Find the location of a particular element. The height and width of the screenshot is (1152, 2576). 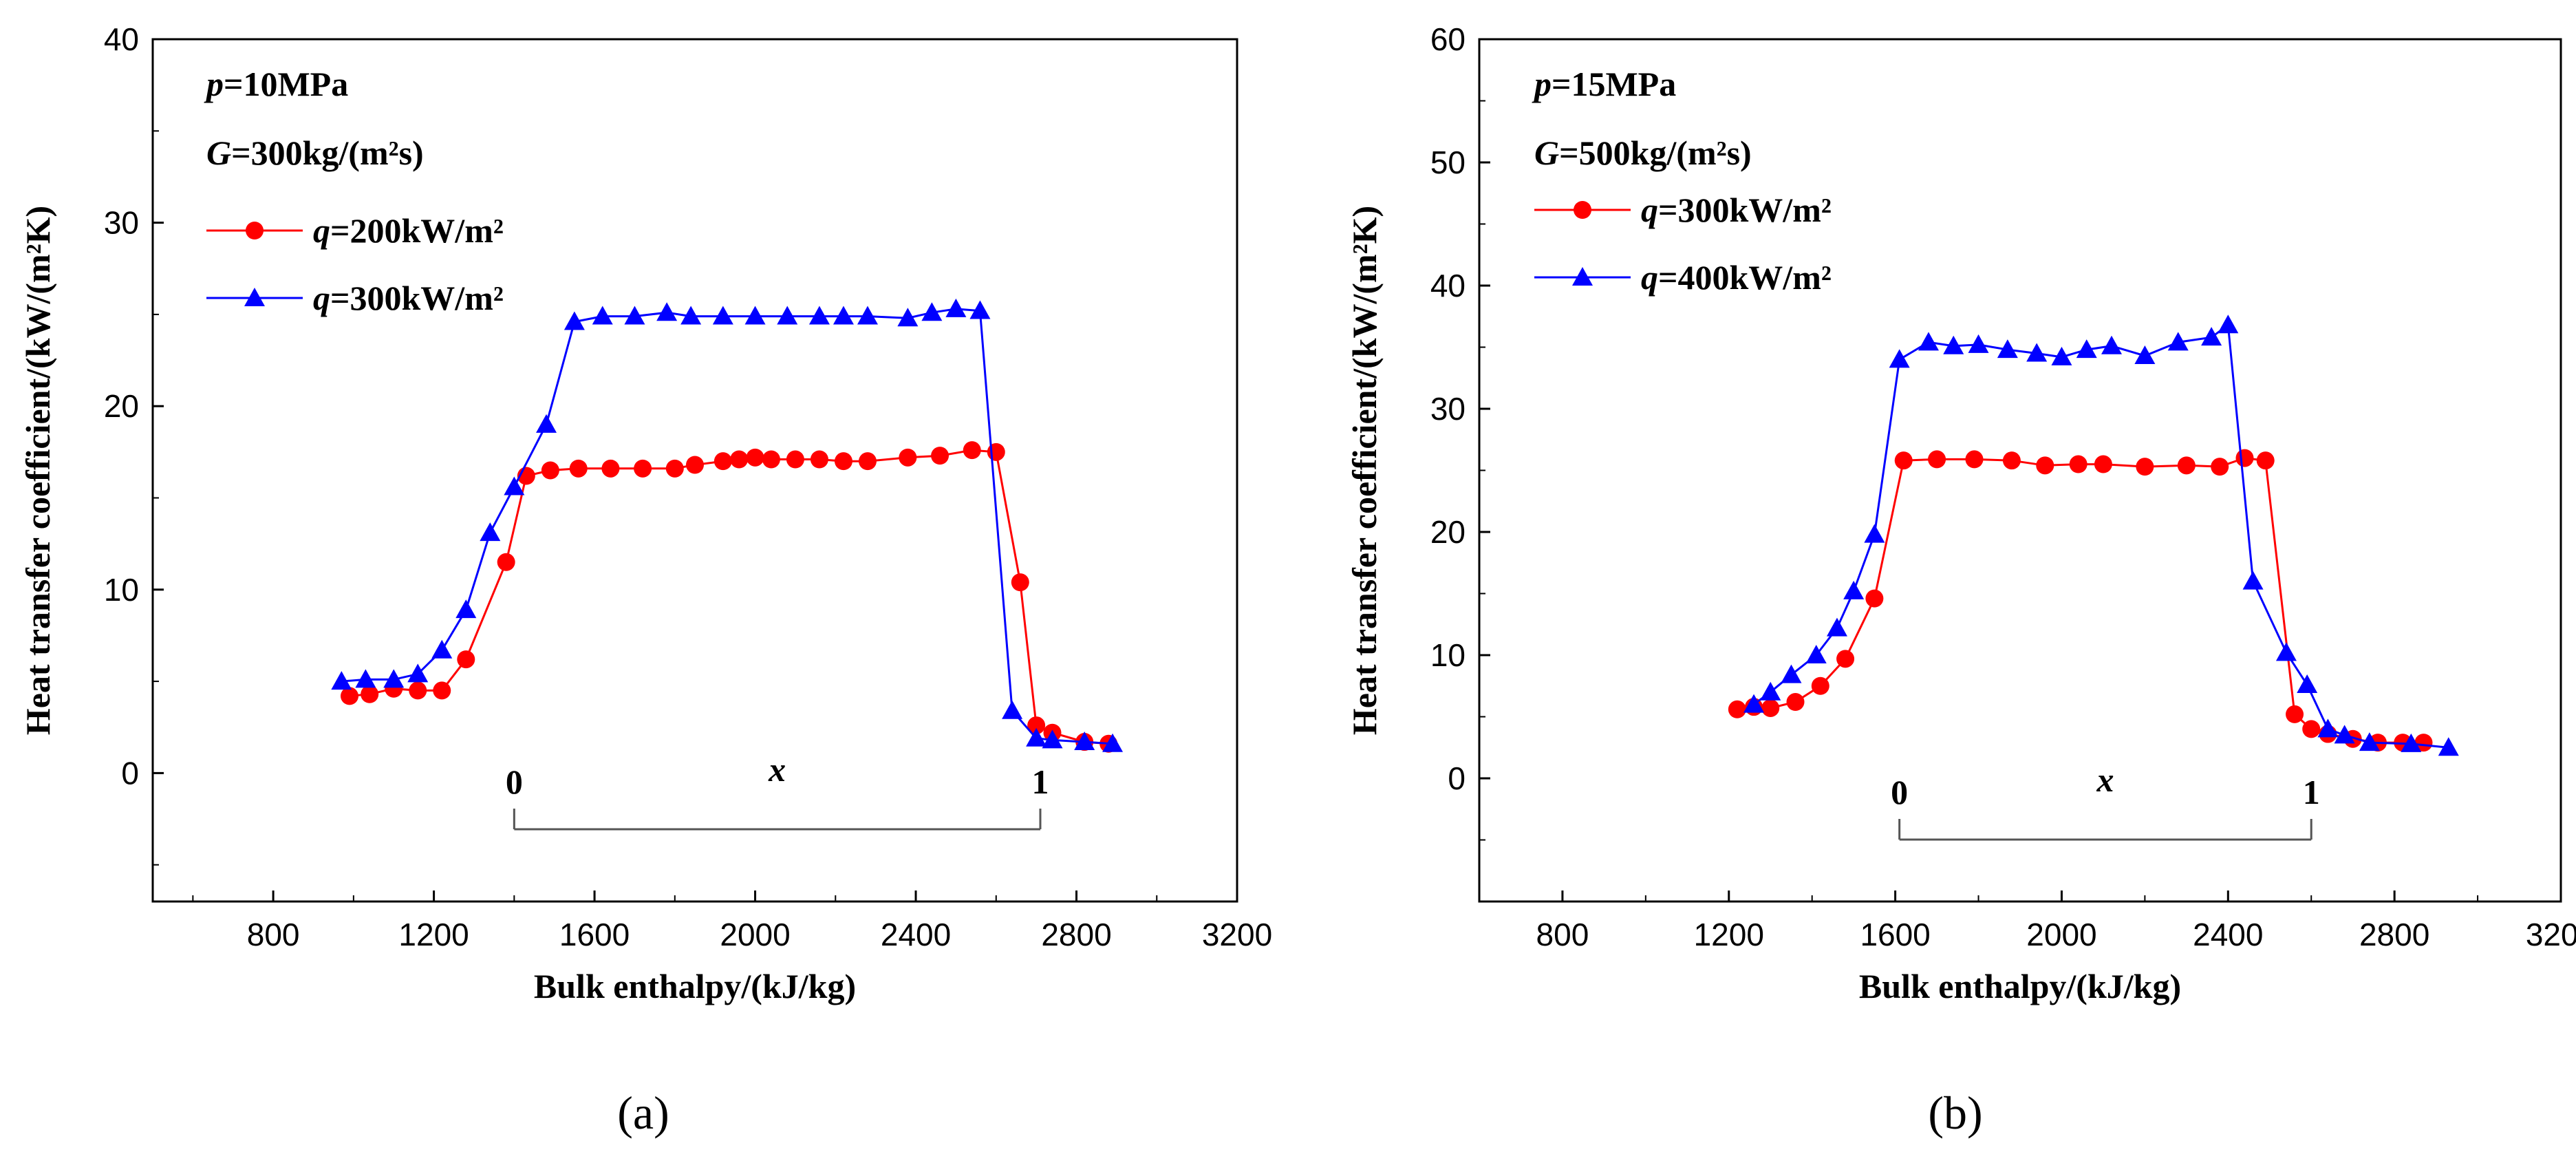

y-tick-label: 30 is located at coordinates (1448, 409).